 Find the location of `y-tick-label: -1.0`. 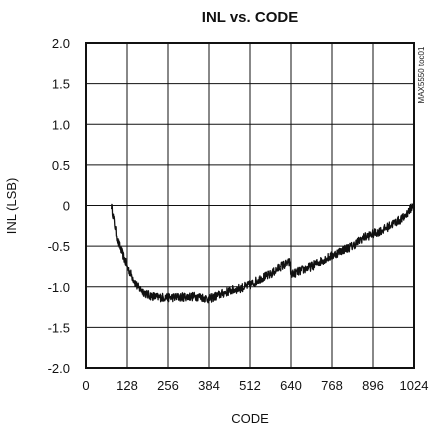

y-tick-label: -1.0 is located at coordinates (59, 287).